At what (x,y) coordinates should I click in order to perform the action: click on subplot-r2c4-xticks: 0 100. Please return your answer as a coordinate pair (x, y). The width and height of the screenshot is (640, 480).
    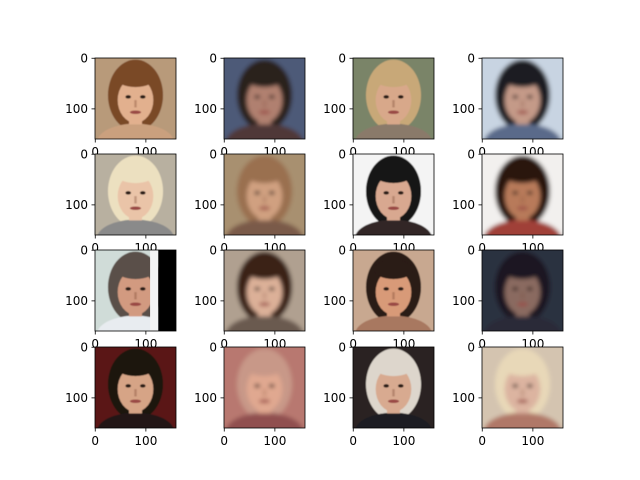
    Looking at the image, I should click on (511, 248).